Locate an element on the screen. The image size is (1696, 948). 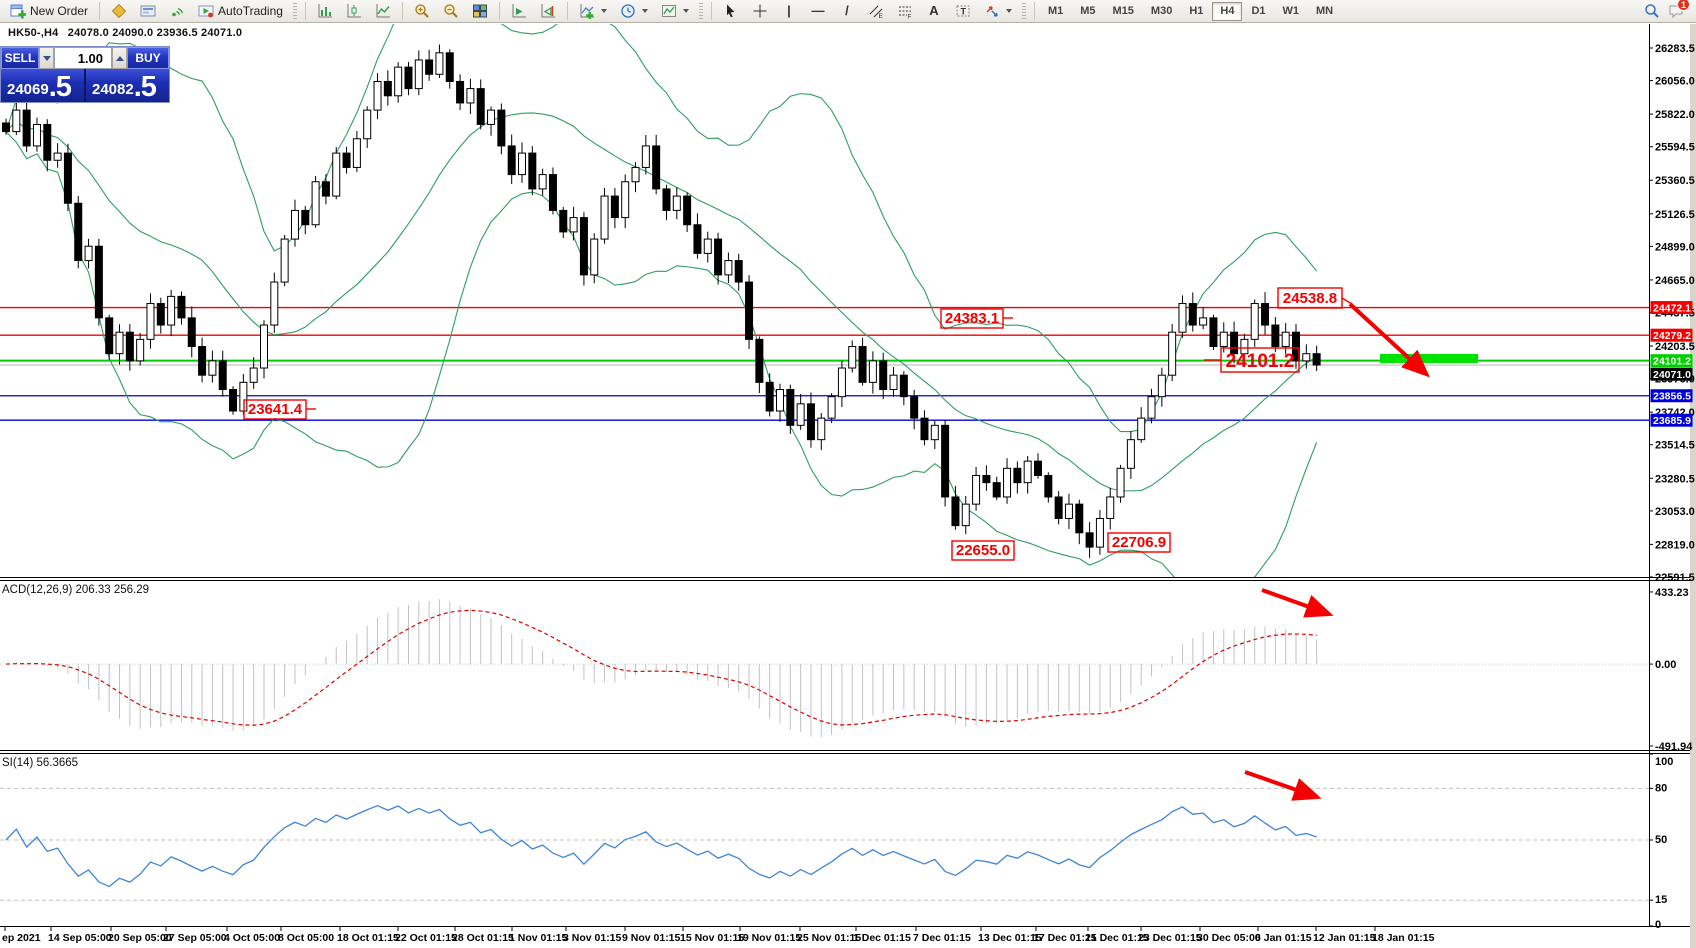
metaeditor-button is located at coordinates (119, 11).